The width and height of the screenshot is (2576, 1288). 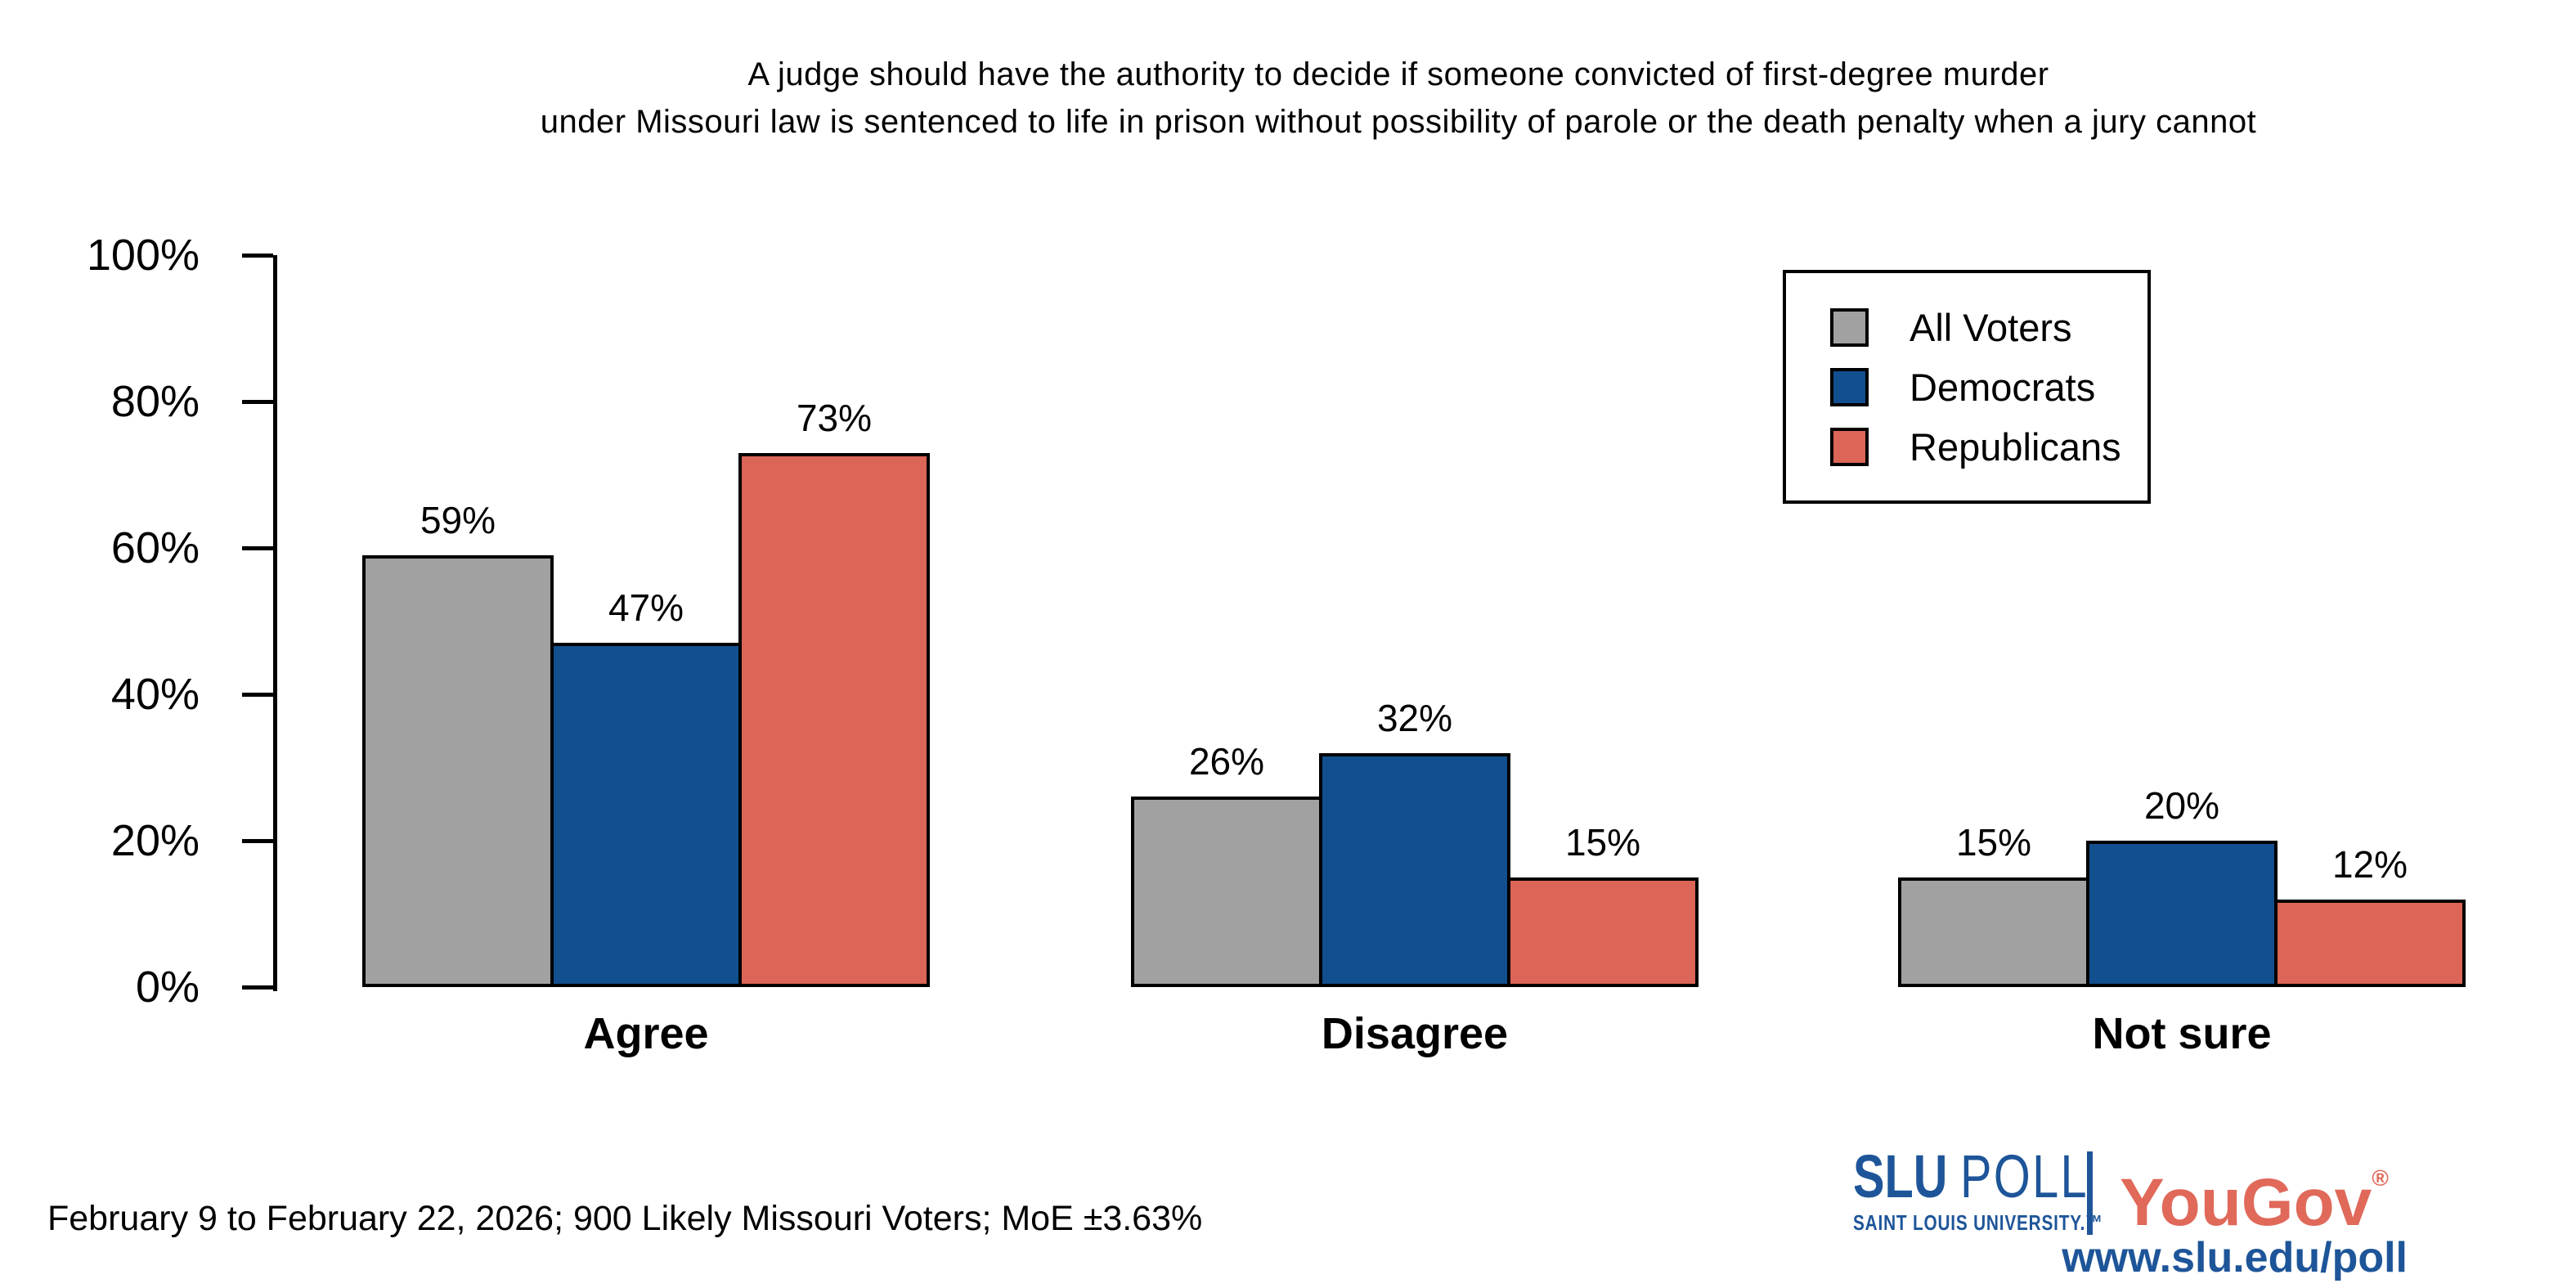 What do you see at coordinates (2182, 1033) in the screenshot?
I see `category-label: Not sure` at bounding box center [2182, 1033].